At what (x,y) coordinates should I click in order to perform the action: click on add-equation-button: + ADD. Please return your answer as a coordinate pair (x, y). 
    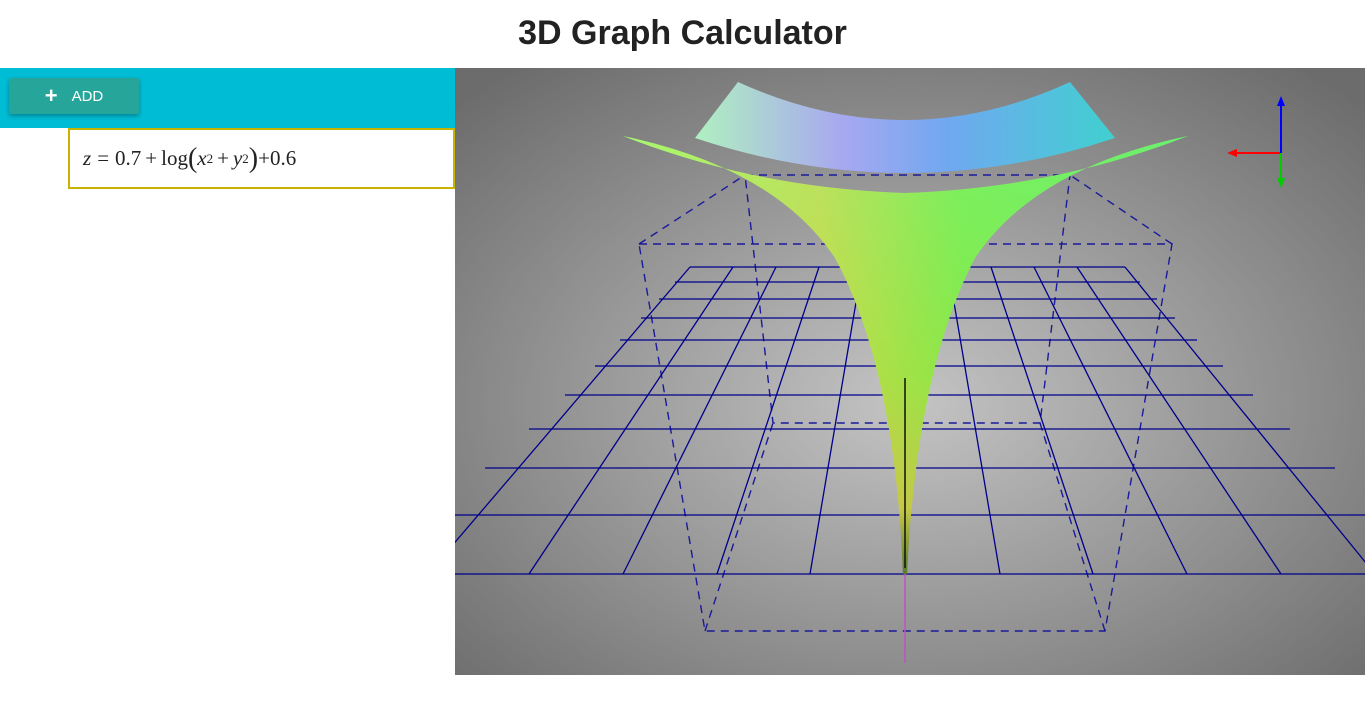
    Looking at the image, I should click on (74, 96).